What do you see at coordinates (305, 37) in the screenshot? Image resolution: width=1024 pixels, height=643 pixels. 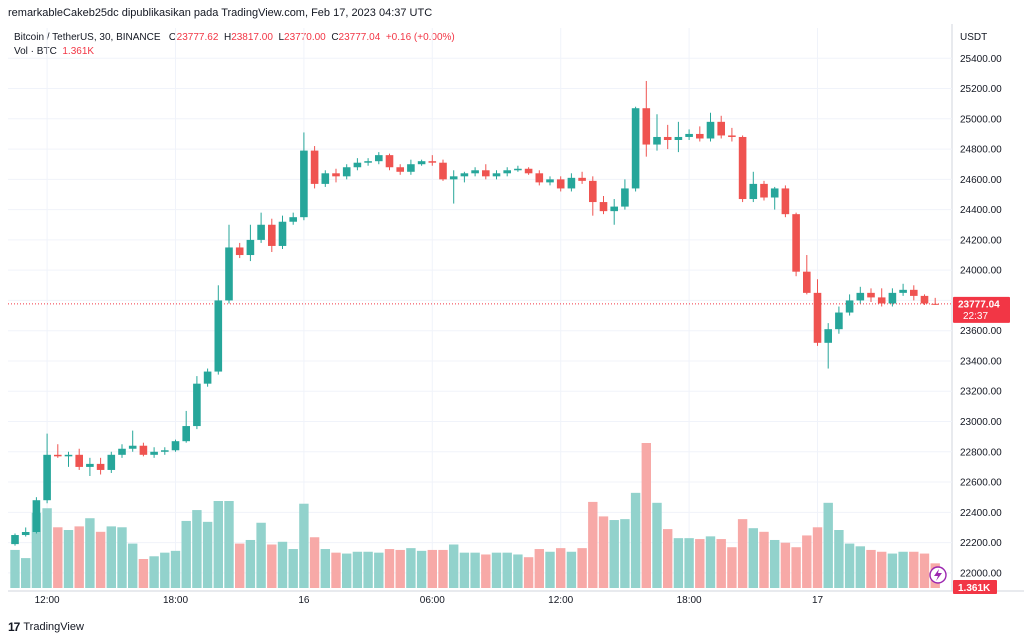 I see `low-value: 23770.00` at bounding box center [305, 37].